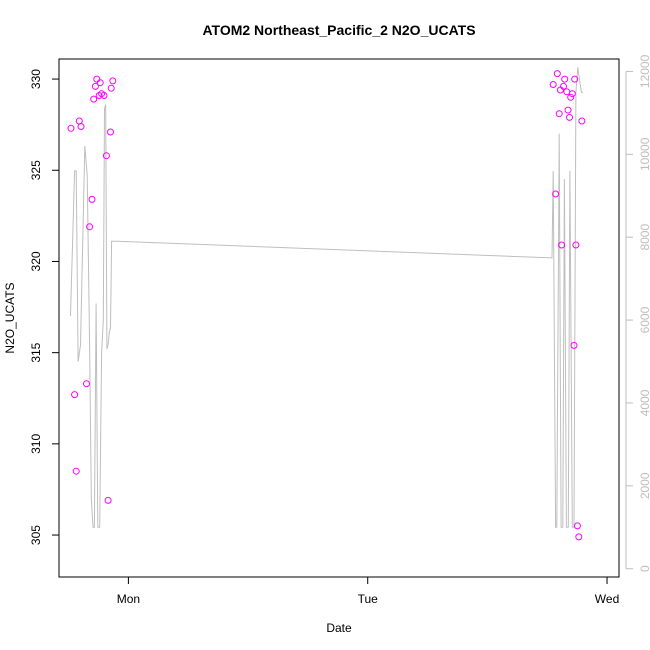  I want to click on x-tick-label: Mon, so click(128, 599).